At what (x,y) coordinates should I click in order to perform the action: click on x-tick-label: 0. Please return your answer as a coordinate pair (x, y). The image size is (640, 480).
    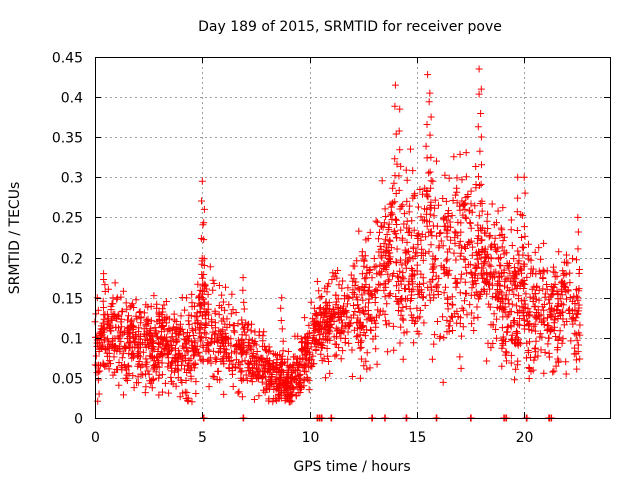
    Looking at the image, I should click on (95, 438).